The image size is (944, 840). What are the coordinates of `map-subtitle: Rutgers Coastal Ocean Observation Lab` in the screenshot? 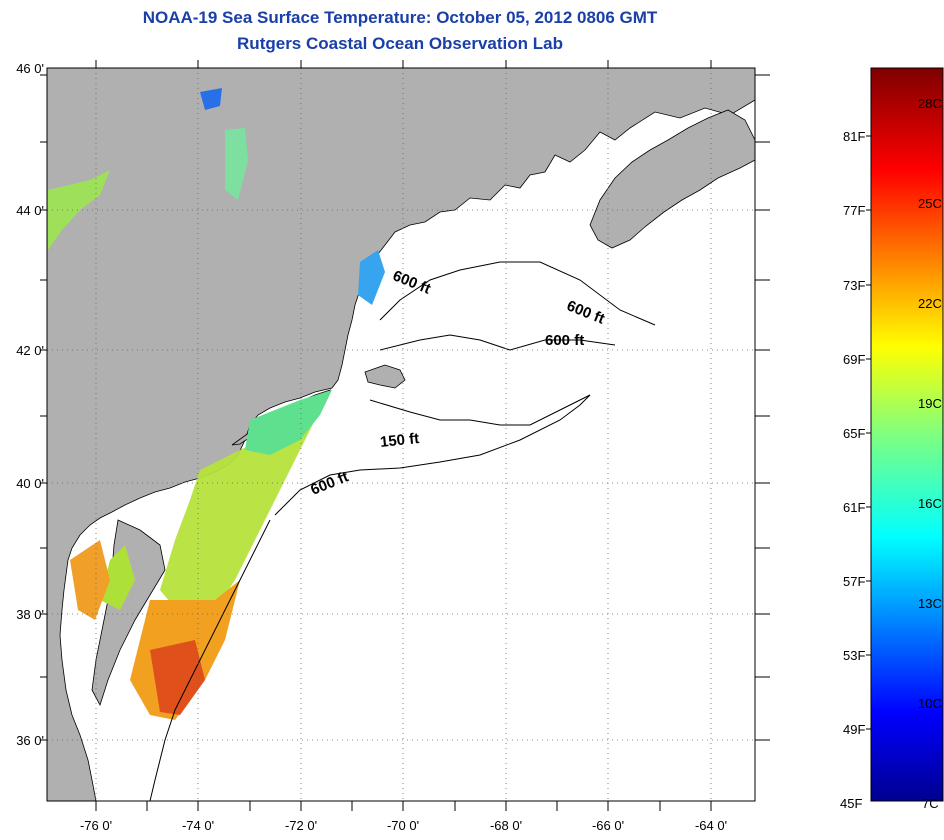 It's located at (400, 43).